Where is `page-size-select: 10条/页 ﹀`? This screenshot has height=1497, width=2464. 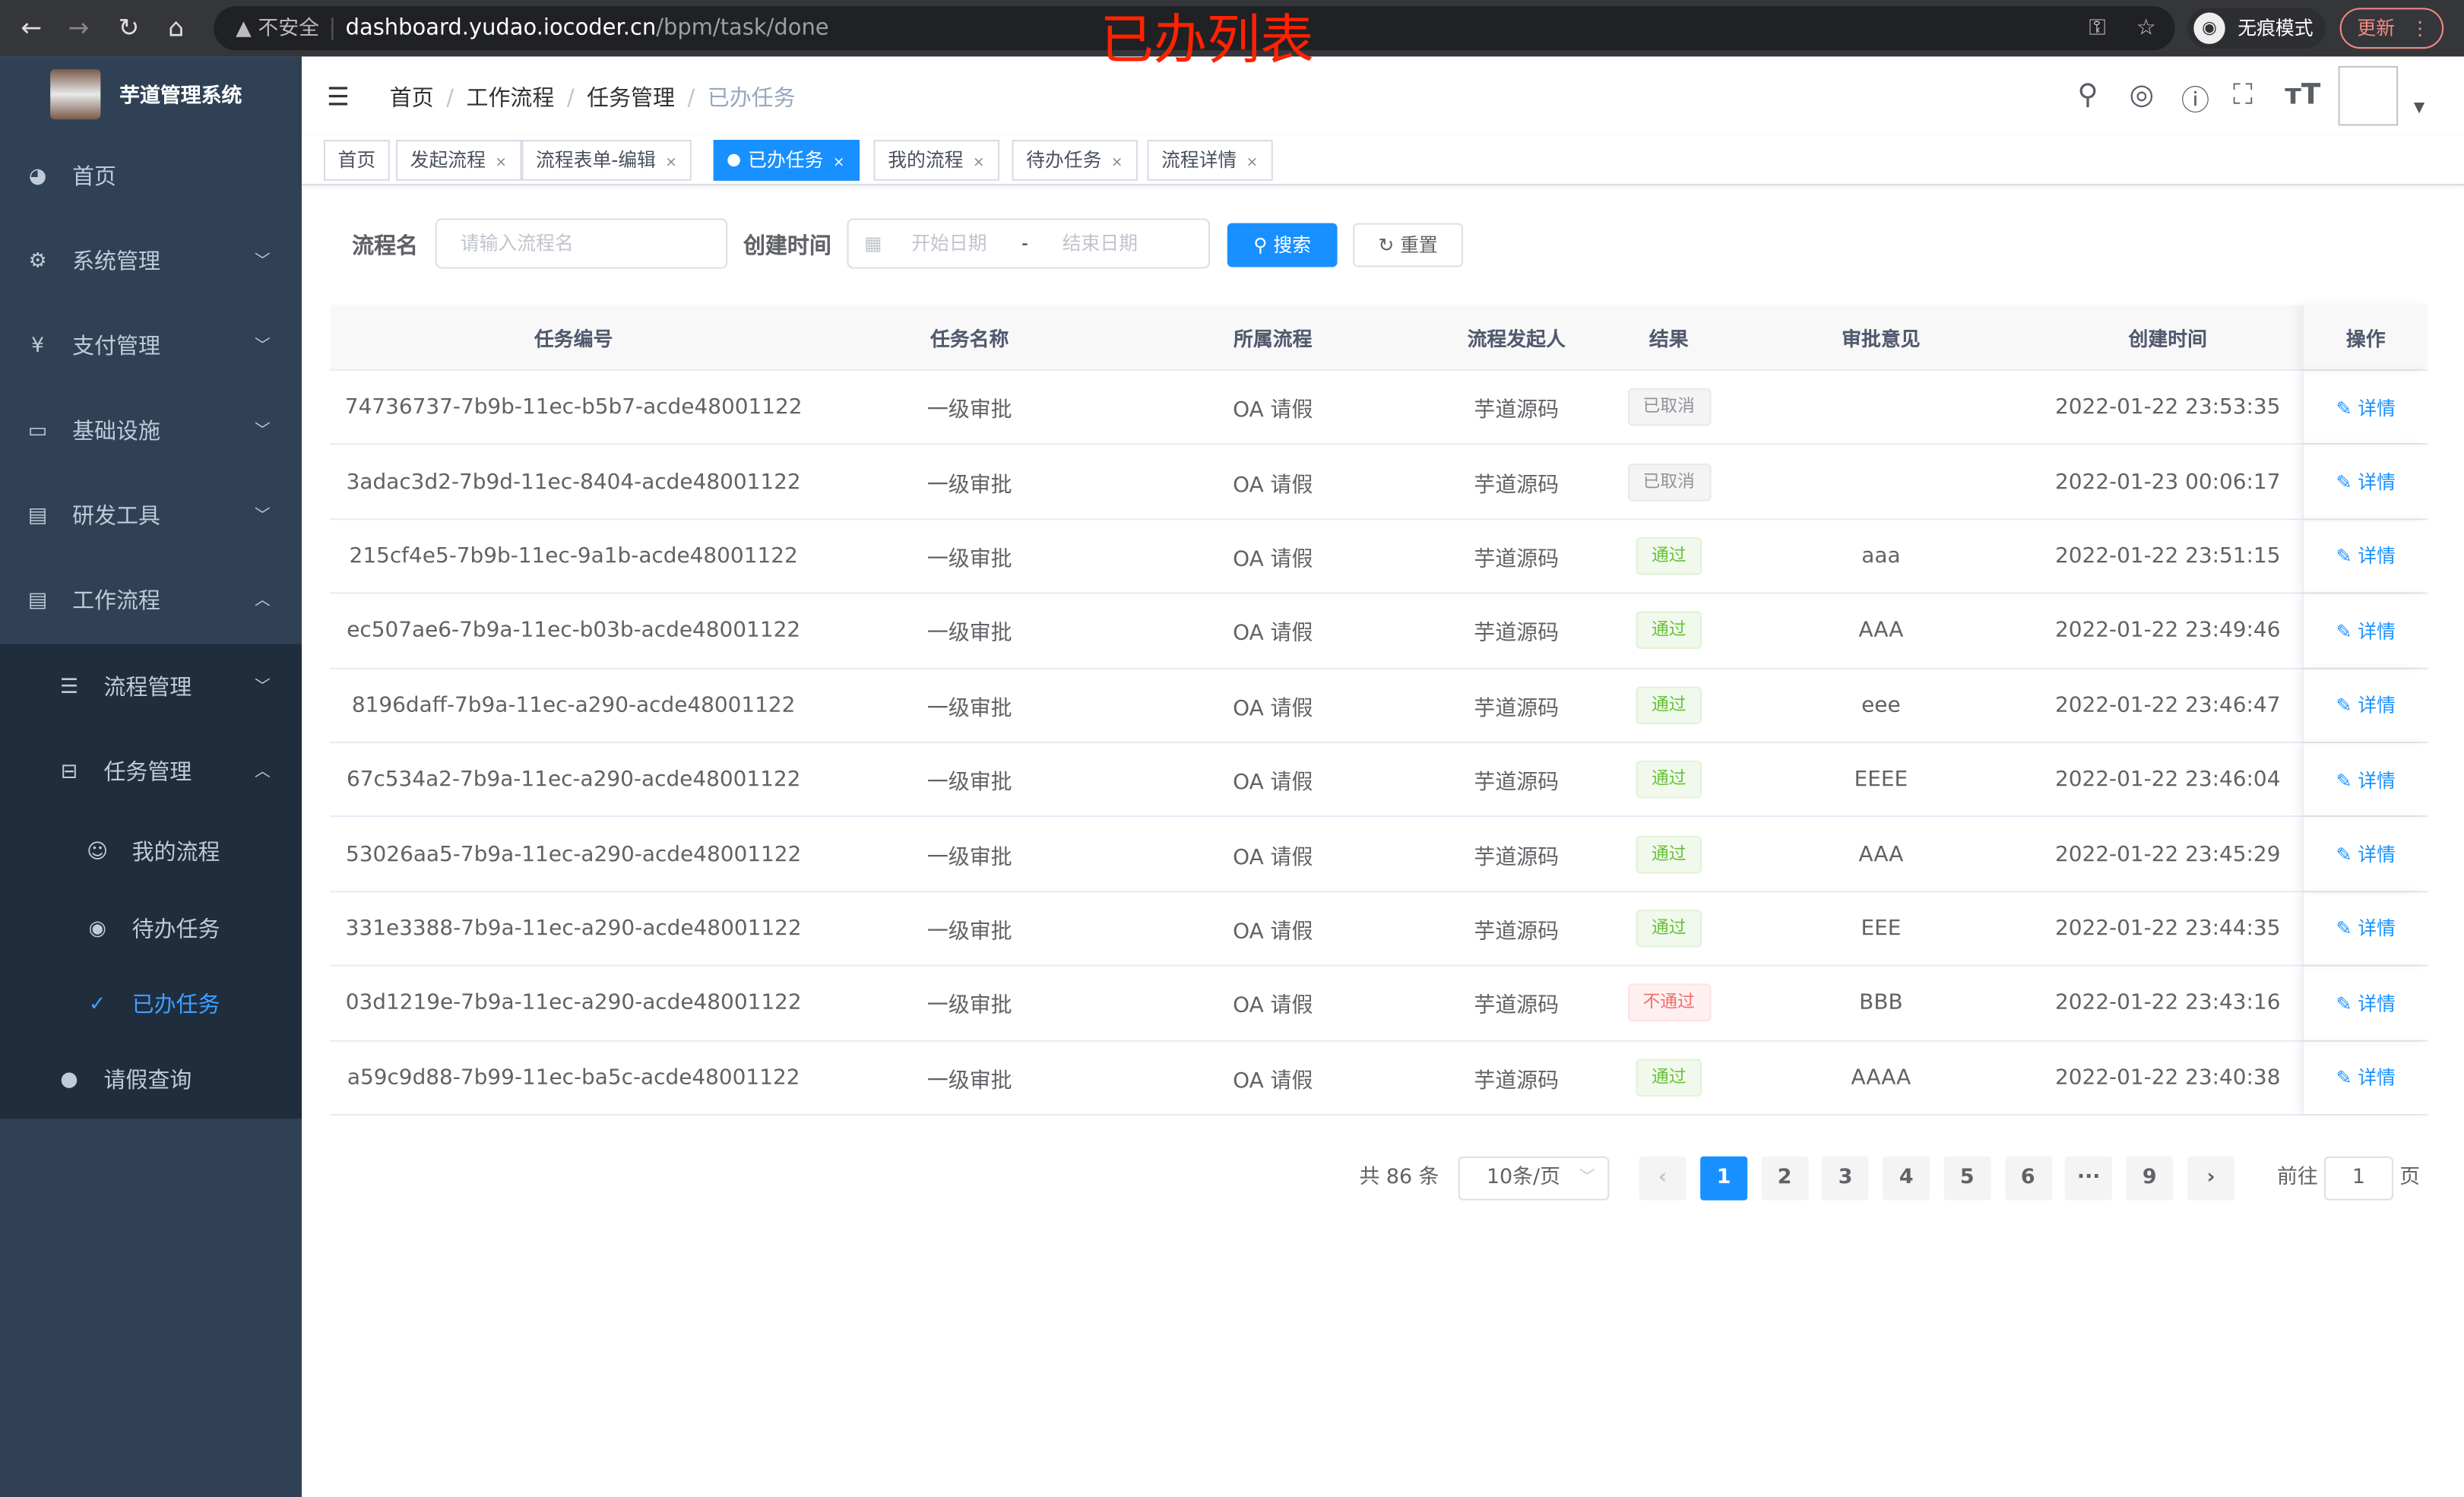
page-size-select: 10条/页 ﹀ is located at coordinates (1534, 1178).